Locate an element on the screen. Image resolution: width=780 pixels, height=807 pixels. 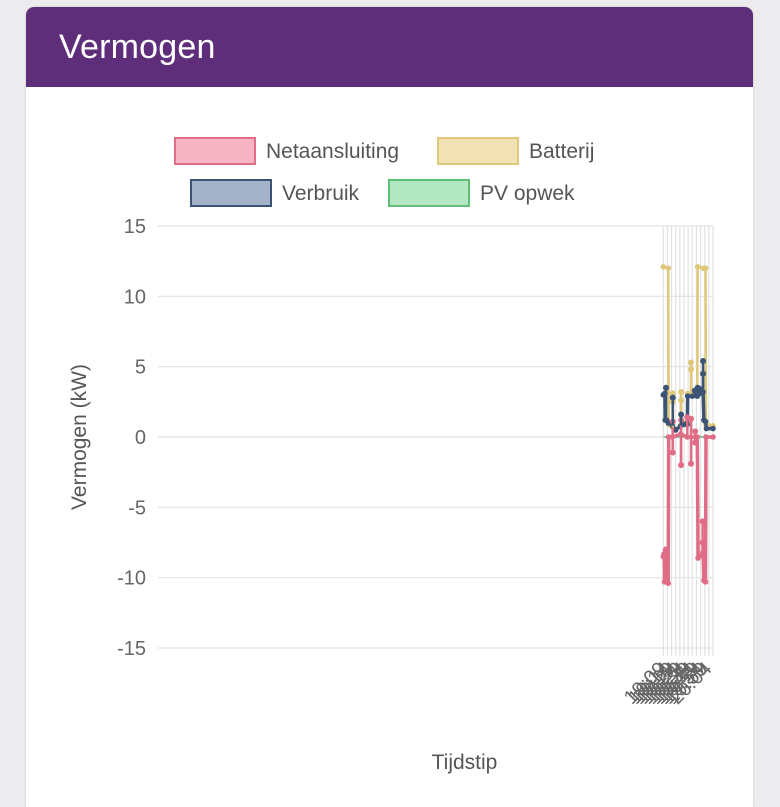
x-axis-title: Tijdstip is located at coordinates (465, 762).